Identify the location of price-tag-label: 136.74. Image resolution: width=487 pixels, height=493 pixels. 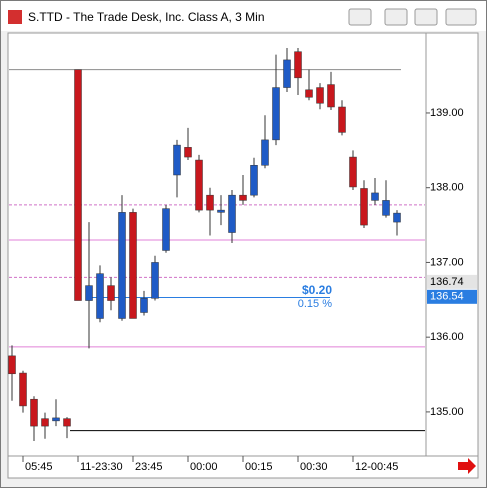
(447, 282).